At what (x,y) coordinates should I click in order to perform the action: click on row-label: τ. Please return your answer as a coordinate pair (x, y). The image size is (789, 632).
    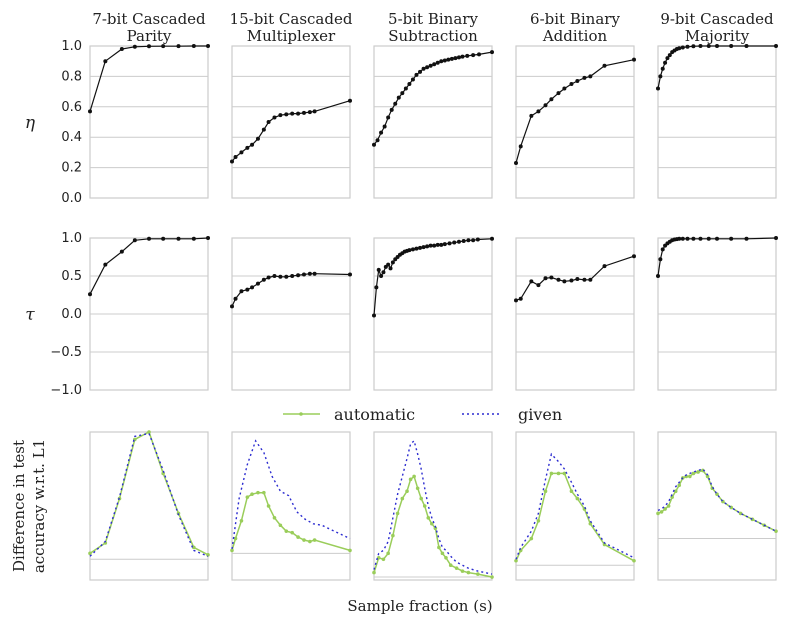
    Looking at the image, I should click on (30, 315).